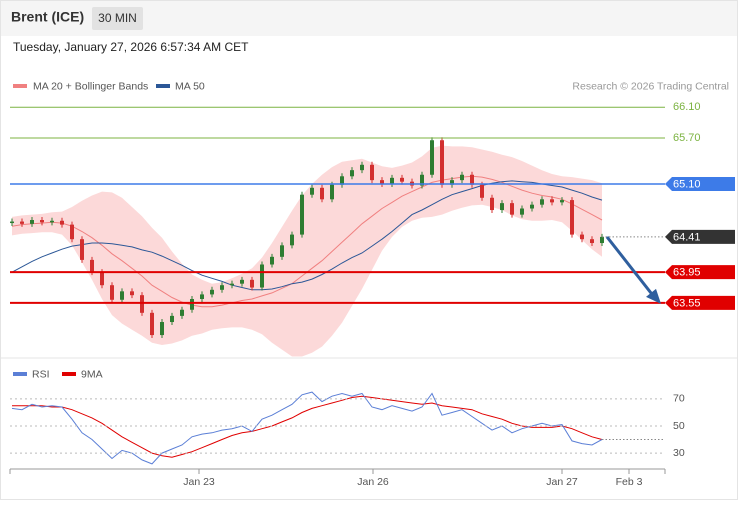  I want to click on legend-label: 9MA, so click(92, 374).